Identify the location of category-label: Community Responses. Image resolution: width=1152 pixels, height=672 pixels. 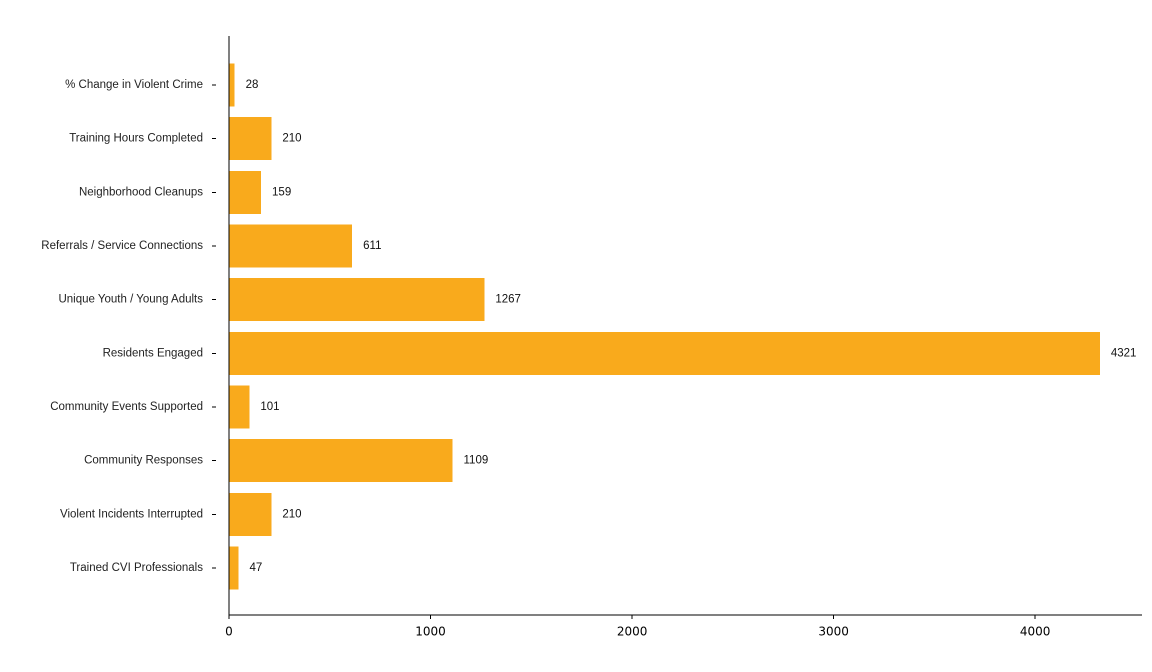
(143, 461).